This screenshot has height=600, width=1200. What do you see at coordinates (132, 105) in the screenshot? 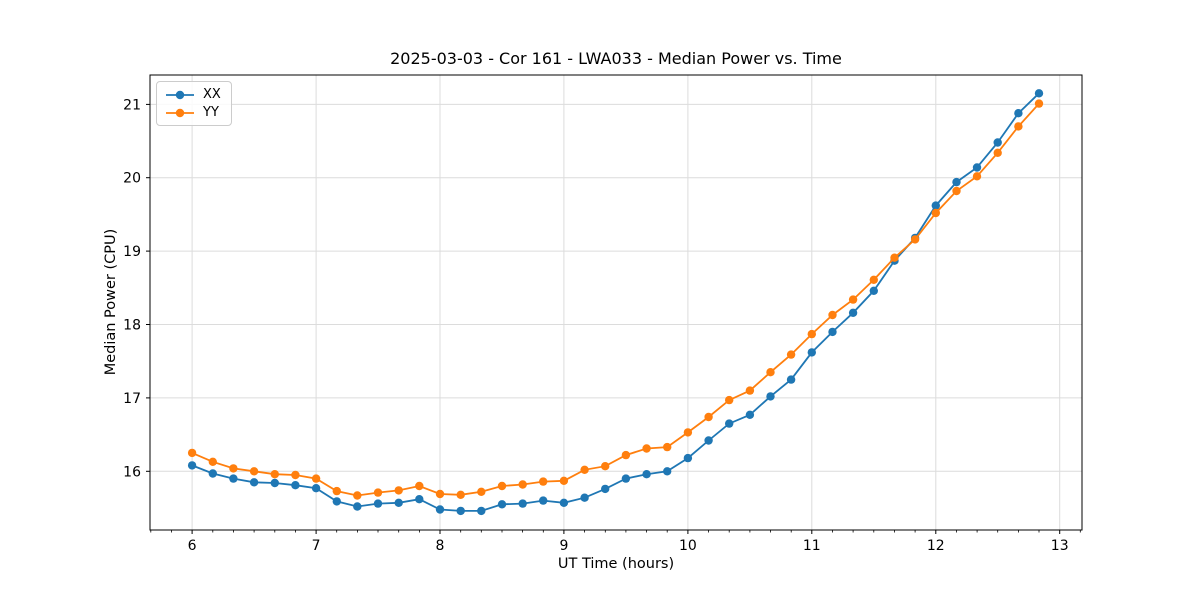
I see `svg-text: 21` at bounding box center [132, 105].